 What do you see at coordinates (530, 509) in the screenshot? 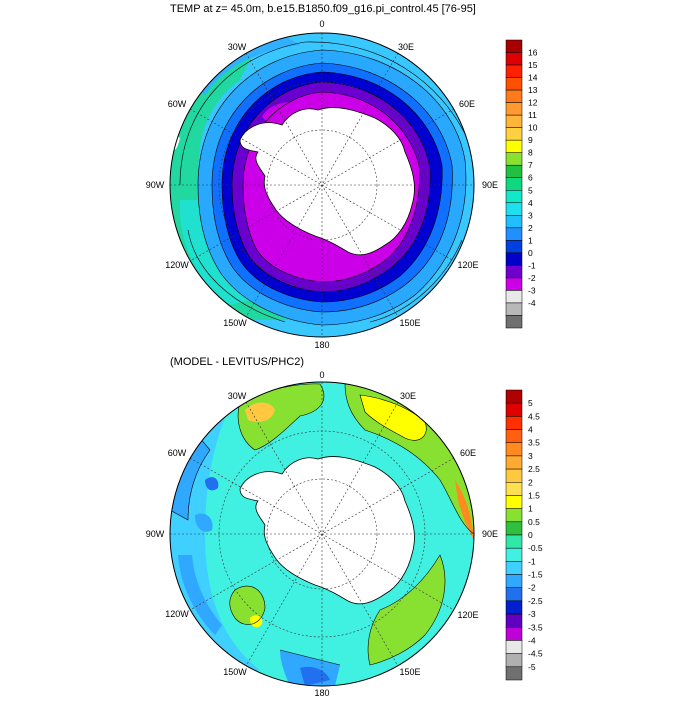
I see `diff-colorbar-label: 1` at bounding box center [530, 509].